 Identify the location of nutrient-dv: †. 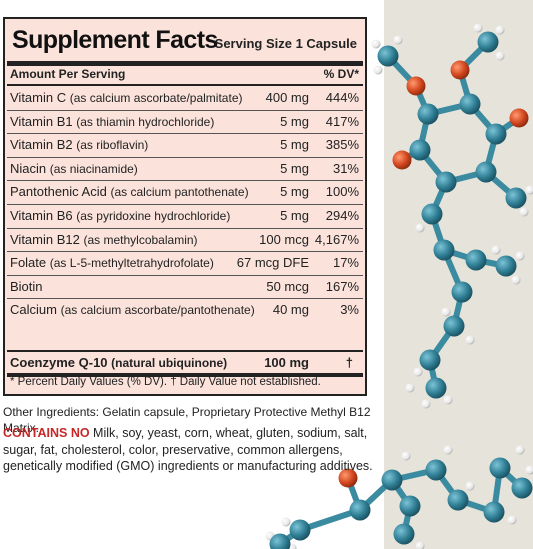
(349, 362).